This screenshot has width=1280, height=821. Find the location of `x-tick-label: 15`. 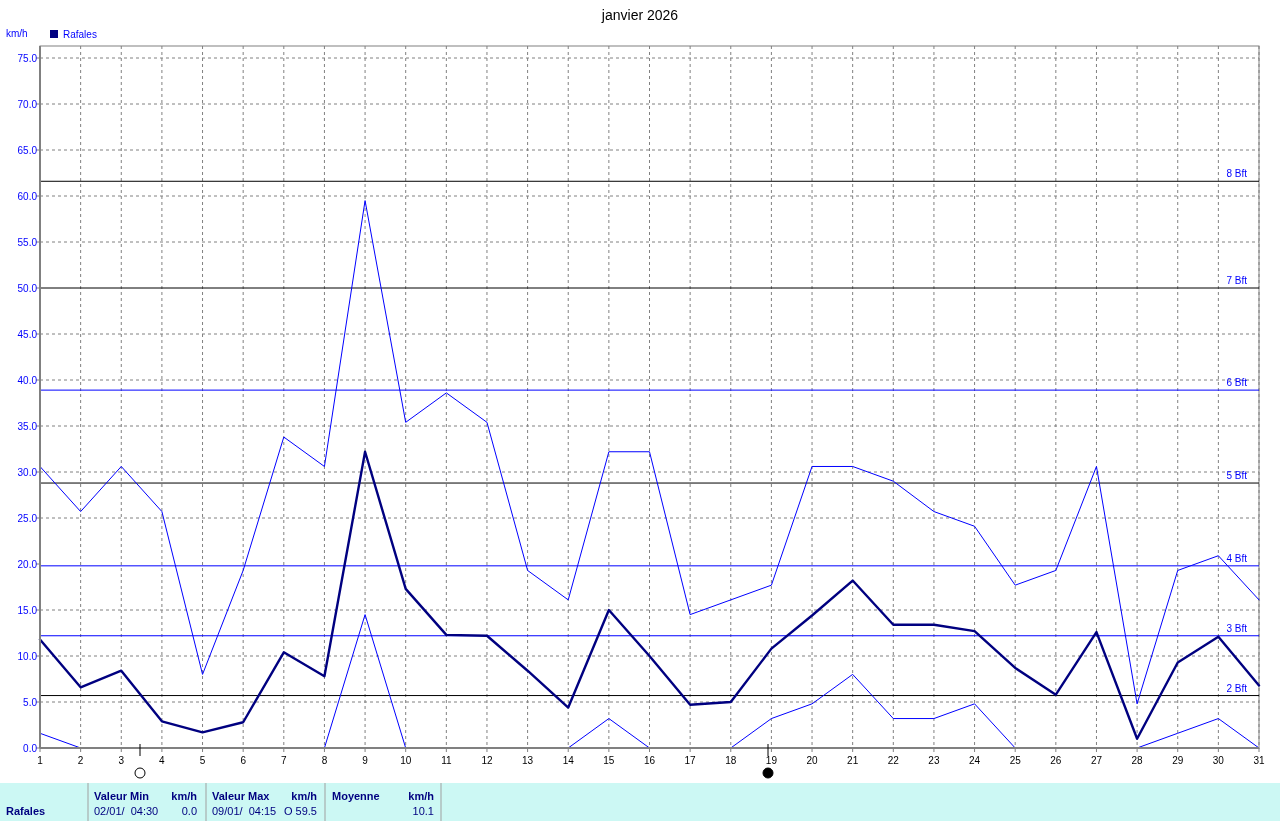

x-tick-label: 15 is located at coordinates (609, 760).